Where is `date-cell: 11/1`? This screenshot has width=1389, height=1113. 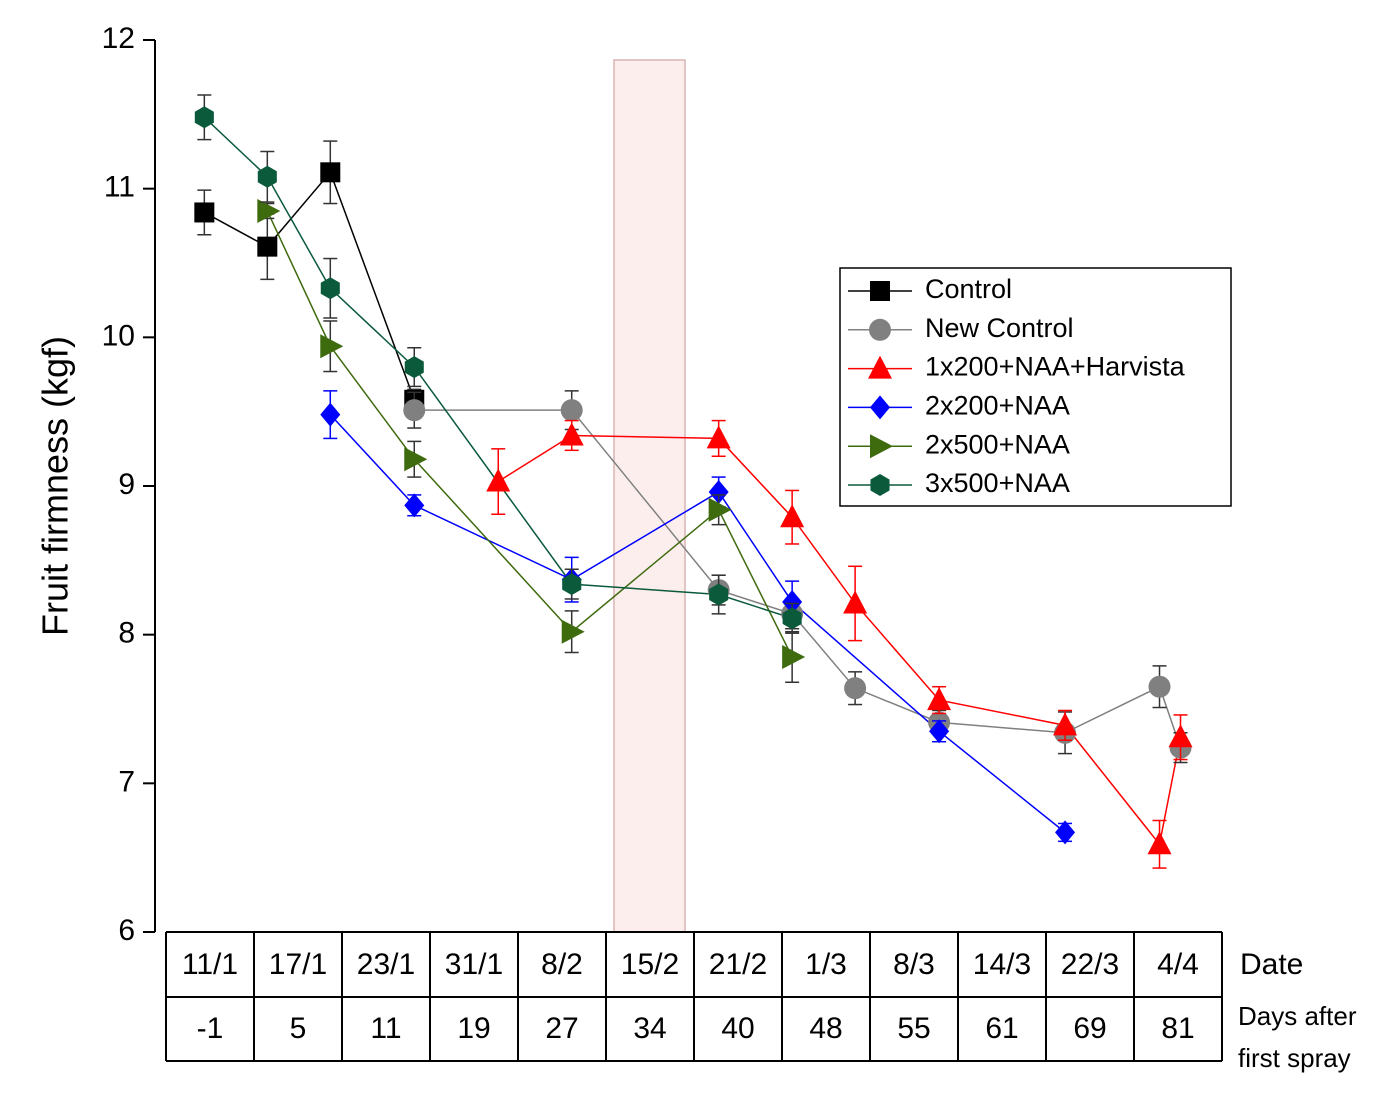 date-cell: 11/1 is located at coordinates (210, 964).